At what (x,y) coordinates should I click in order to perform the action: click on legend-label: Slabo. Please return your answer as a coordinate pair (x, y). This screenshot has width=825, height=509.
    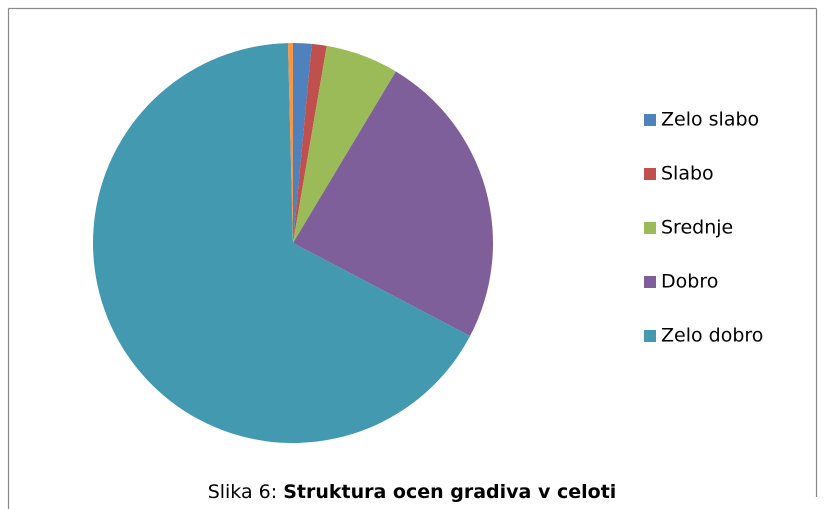
    Looking at the image, I should click on (687, 174).